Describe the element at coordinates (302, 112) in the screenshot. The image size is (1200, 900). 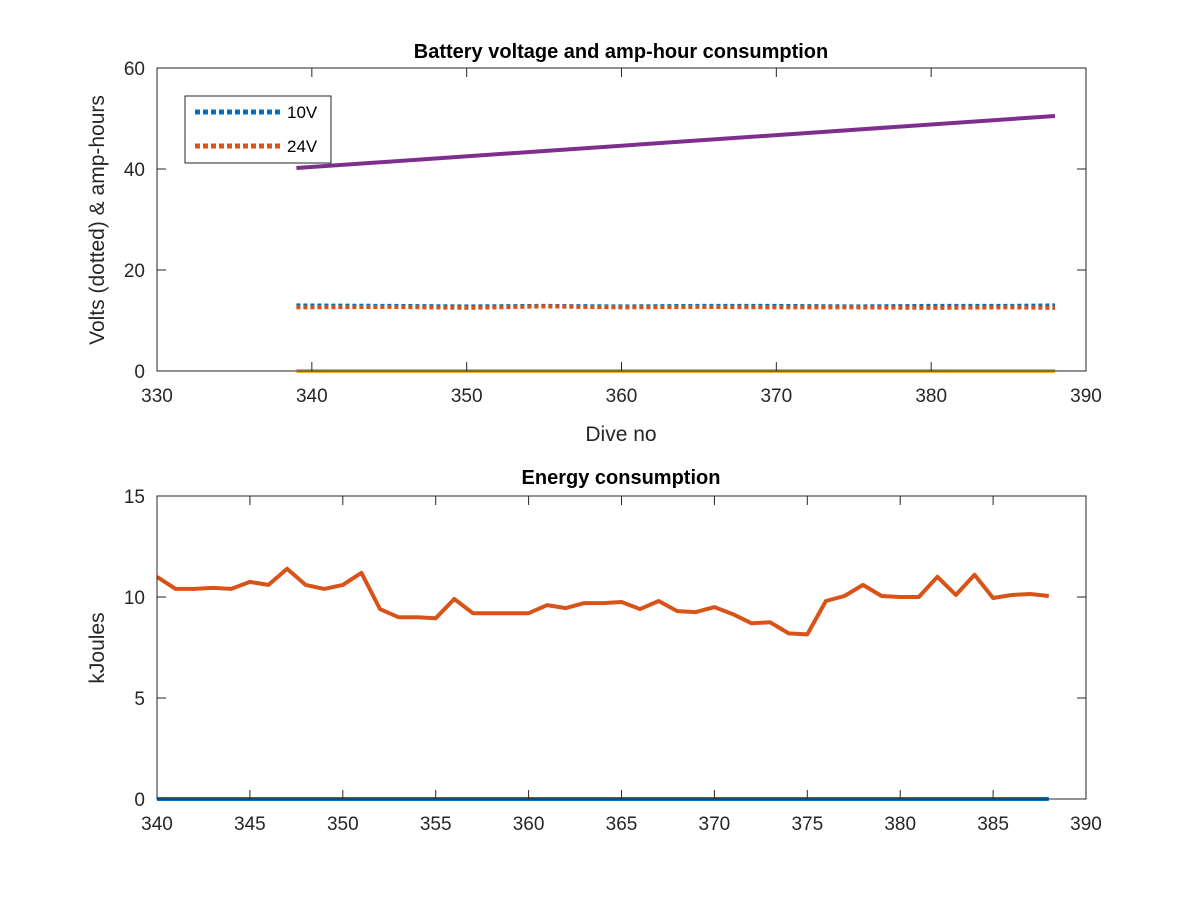
I see `legend-label-10v: 10V` at that location.